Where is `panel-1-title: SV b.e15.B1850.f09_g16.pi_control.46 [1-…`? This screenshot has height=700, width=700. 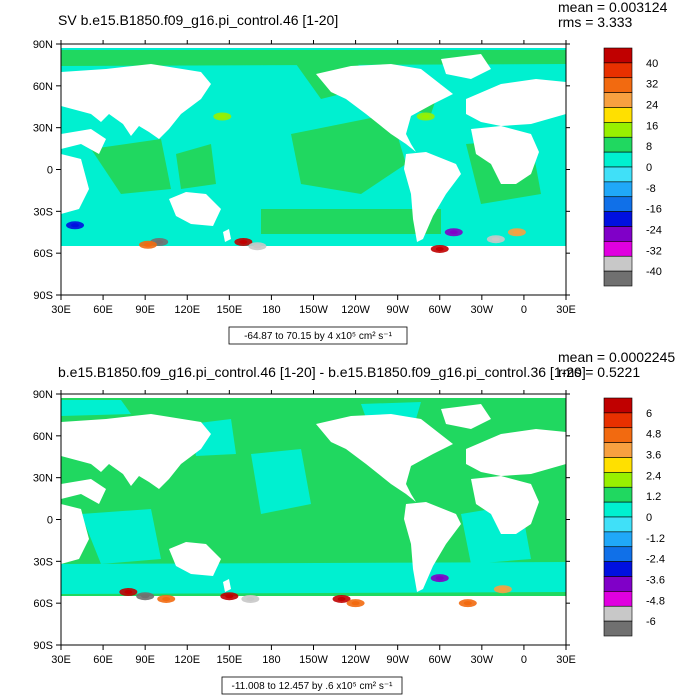
panel-1-title: SV b.e15.B1850.f09_g16.pi_control.46 [1-… is located at coordinates (198, 20).